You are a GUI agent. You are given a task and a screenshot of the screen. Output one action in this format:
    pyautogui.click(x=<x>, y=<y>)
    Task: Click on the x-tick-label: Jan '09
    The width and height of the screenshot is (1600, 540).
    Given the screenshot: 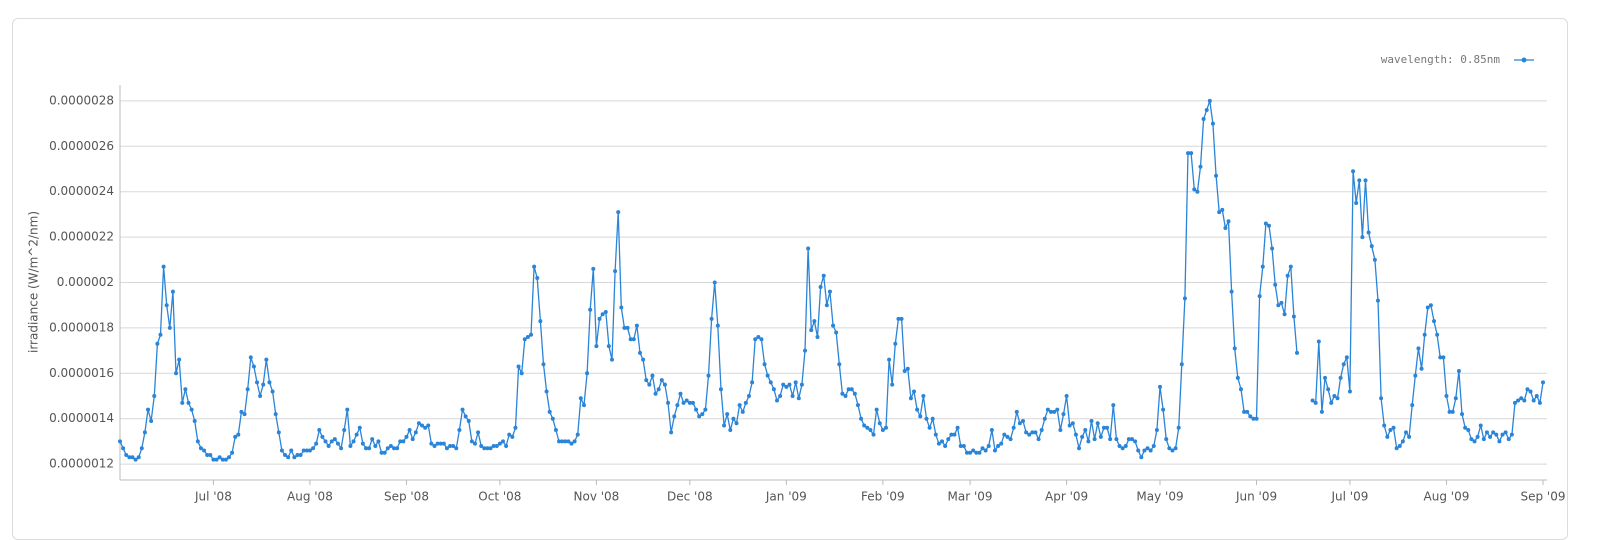 What is the action you would take?
    pyautogui.click(x=786, y=497)
    